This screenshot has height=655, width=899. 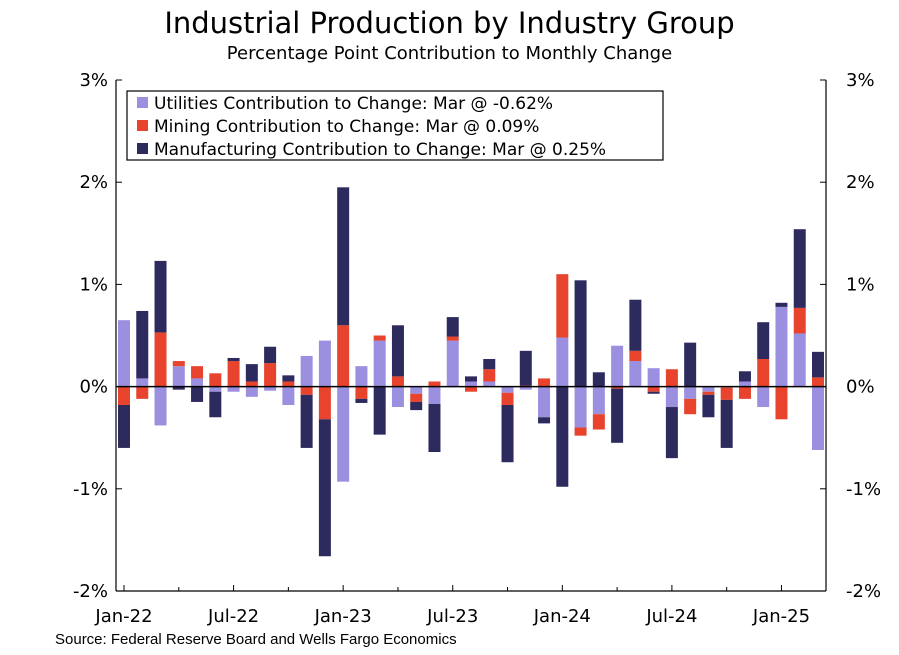 I want to click on y-tick-label-left: 0%, so click(x=93, y=387).